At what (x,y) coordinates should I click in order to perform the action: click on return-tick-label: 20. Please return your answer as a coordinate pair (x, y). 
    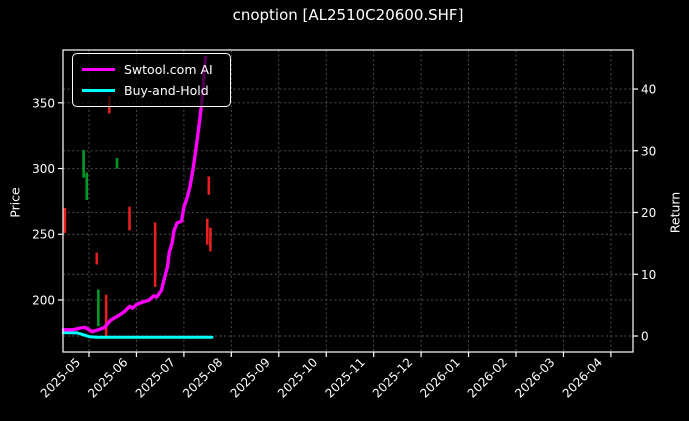
    Looking at the image, I should click on (648, 213).